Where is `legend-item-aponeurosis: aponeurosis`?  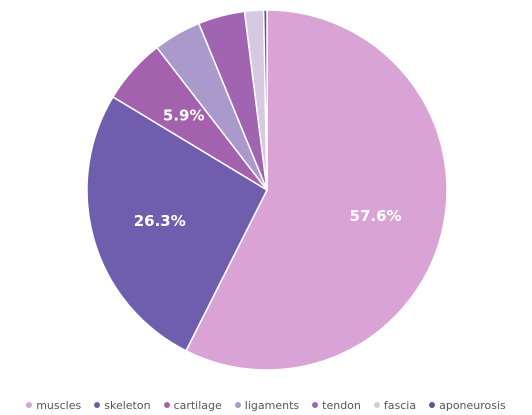 legend-item-aponeurosis: aponeurosis is located at coordinates (467, 405).